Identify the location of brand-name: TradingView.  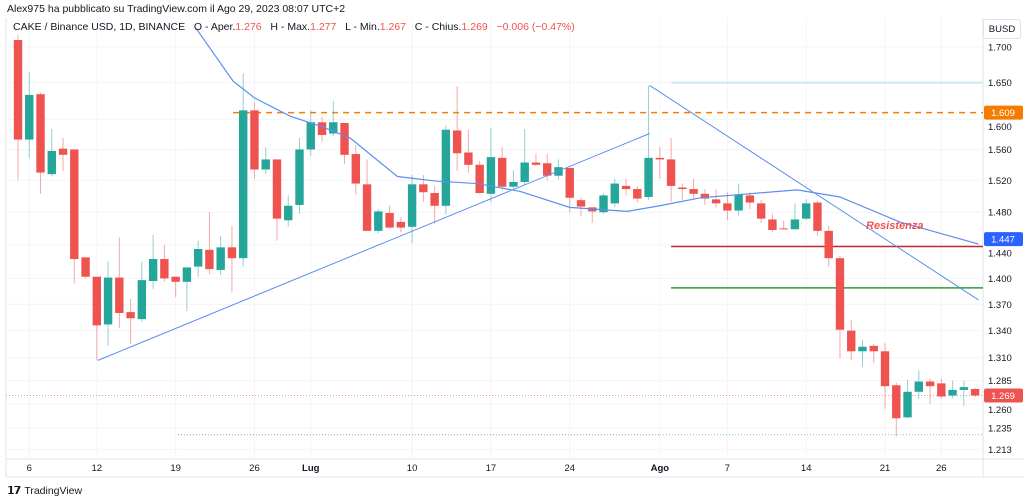
(53, 490).